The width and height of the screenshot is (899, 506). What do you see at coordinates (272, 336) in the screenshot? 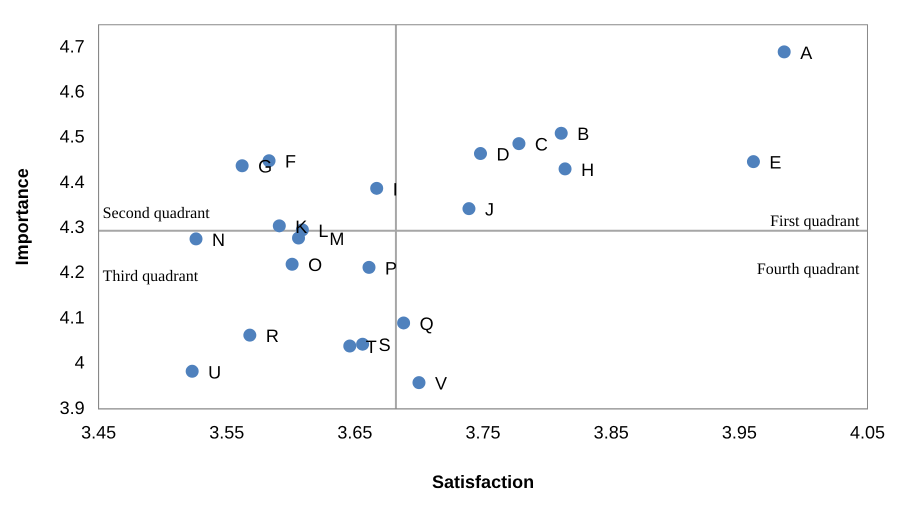
I see `annotation: R` at bounding box center [272, 336].